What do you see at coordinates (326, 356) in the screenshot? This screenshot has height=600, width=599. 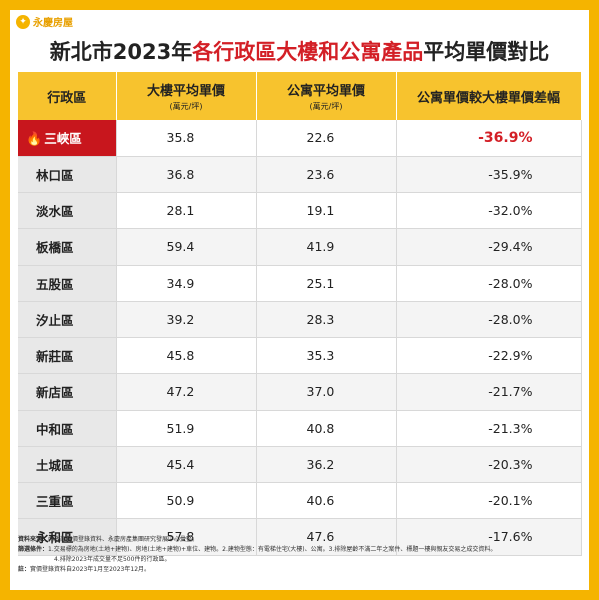 I see `cell-apartment-price: 35.3` at bounding box center [326, 356].